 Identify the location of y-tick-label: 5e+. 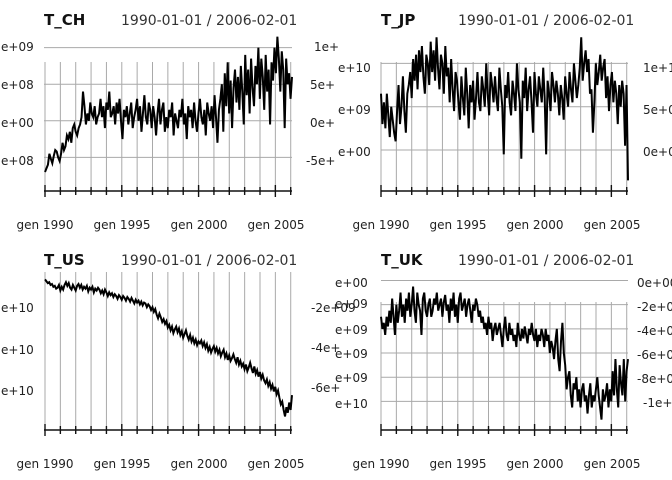
(322, 85).